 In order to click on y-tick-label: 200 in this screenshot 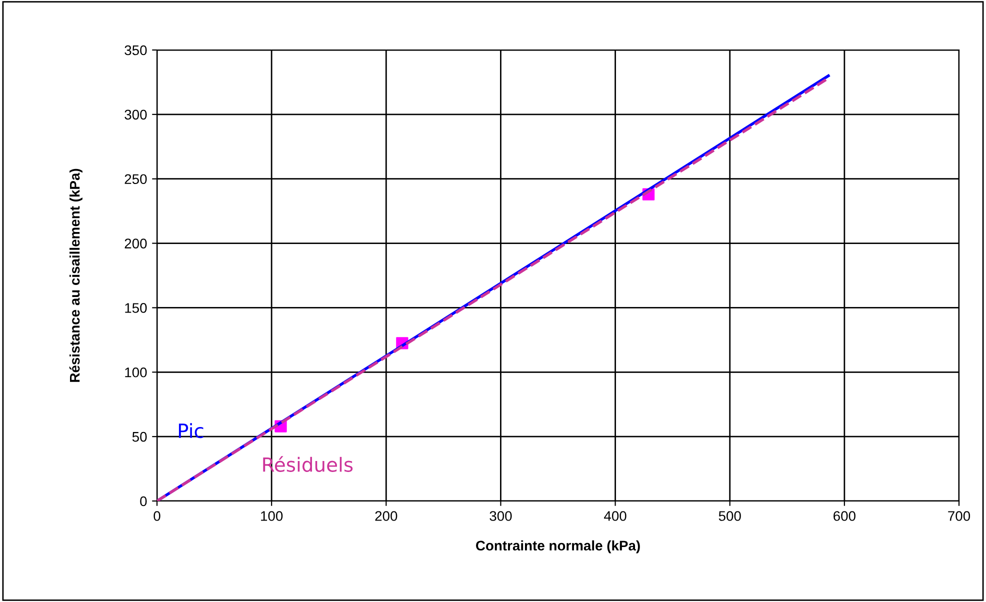, I will do `click(135, 243)`.